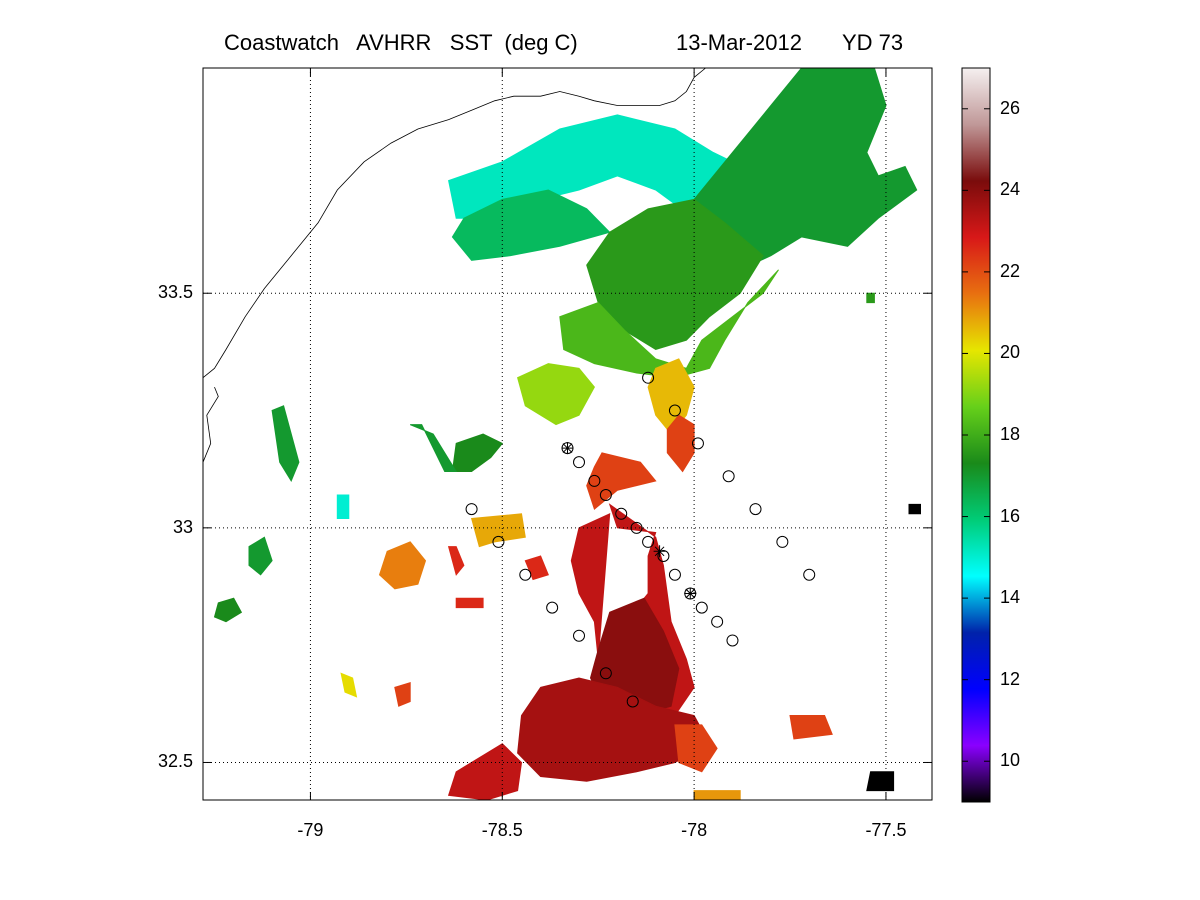  What do you see at coordinates (175, 292) in the screenshot?
I see `y-tick-label: 33.5` at bounding box center [175, 292].